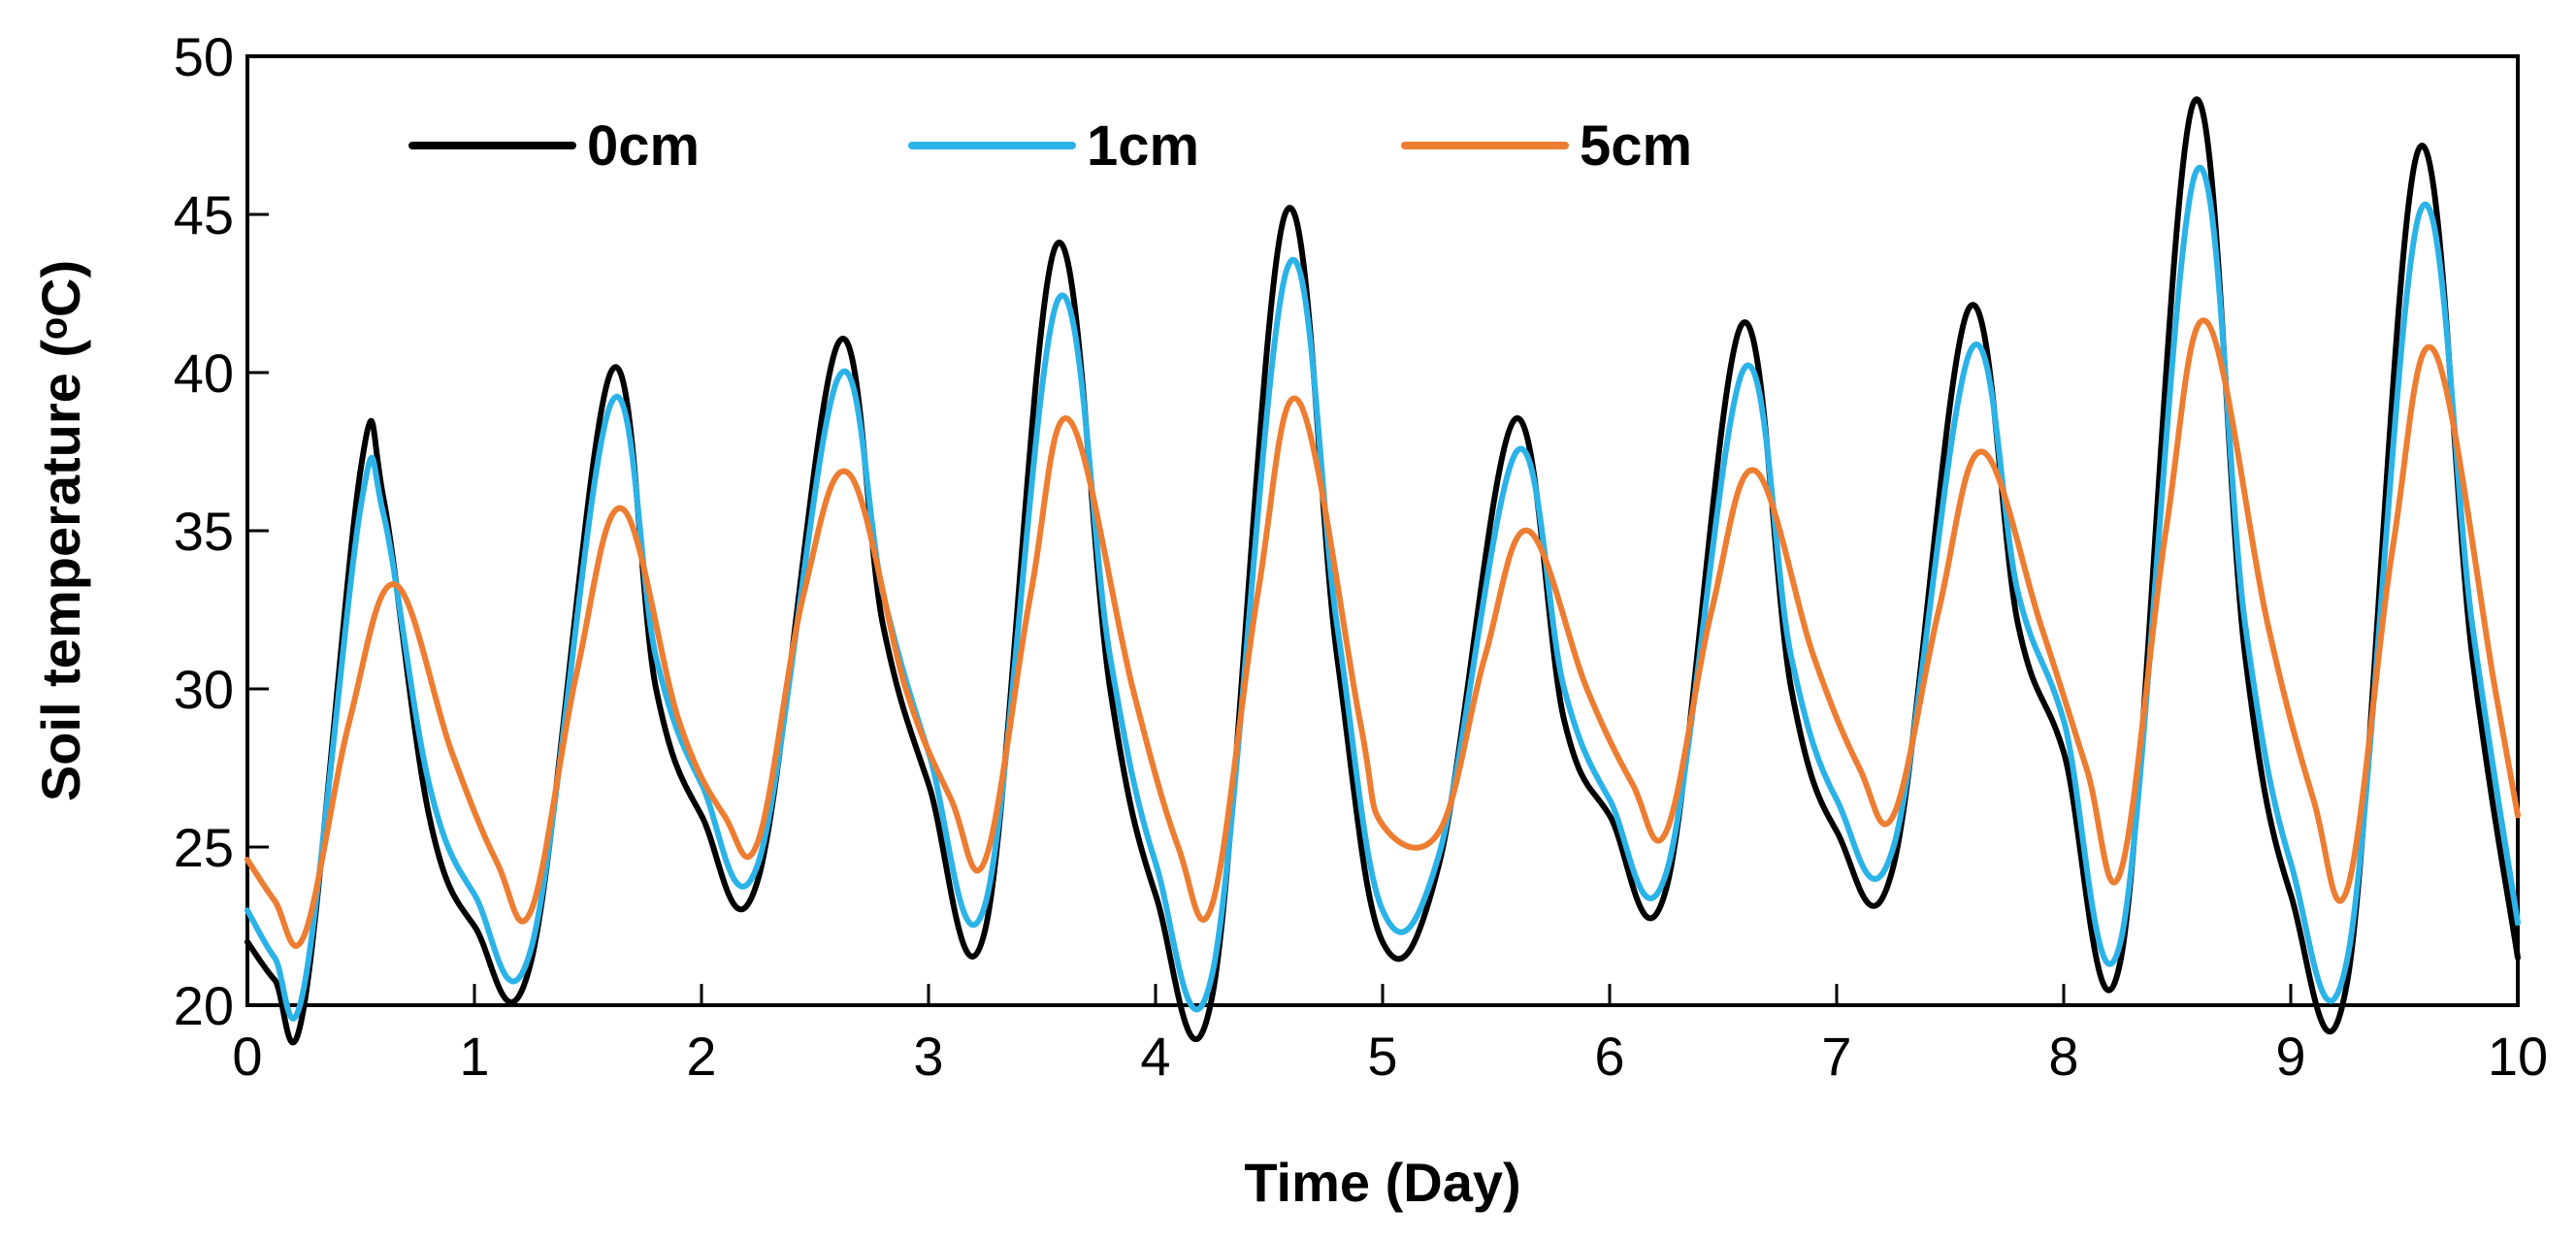 This screenshot has height=1240, width=2576. What do you see at coordinates (247, 1056) in the screenshot?
I see `x-tick-label: 0` at bounding box center [247, 1056].